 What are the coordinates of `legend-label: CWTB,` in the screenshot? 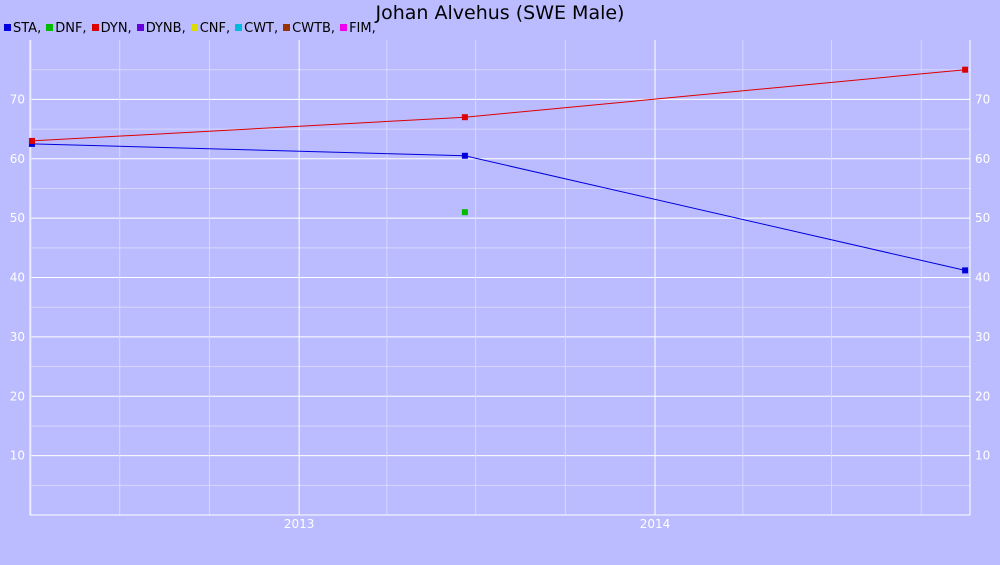 It's located at (314, 28).